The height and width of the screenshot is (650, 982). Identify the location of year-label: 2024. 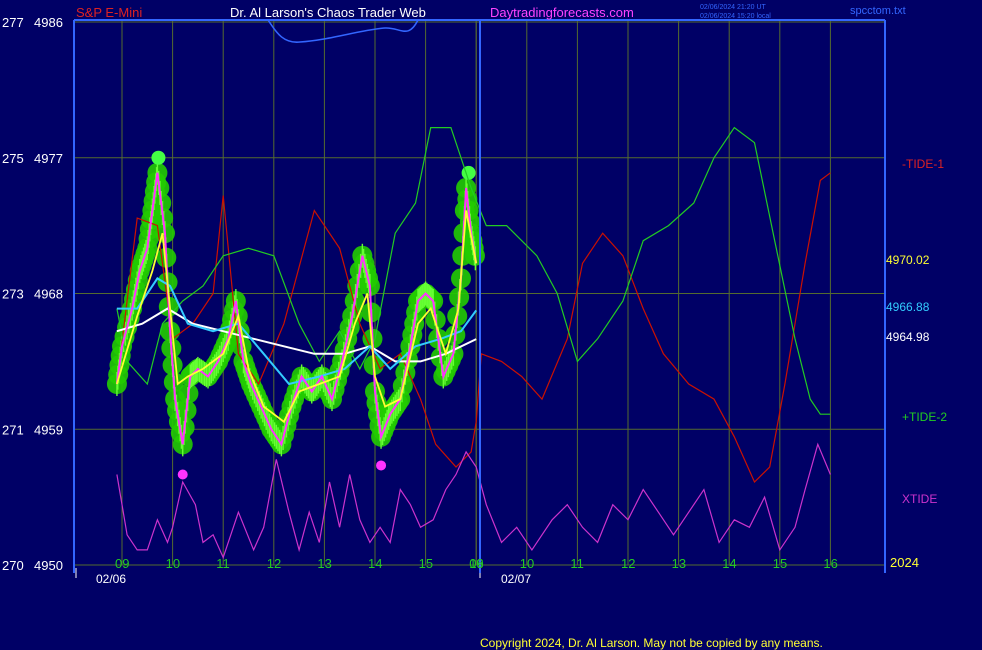
(904, 562).